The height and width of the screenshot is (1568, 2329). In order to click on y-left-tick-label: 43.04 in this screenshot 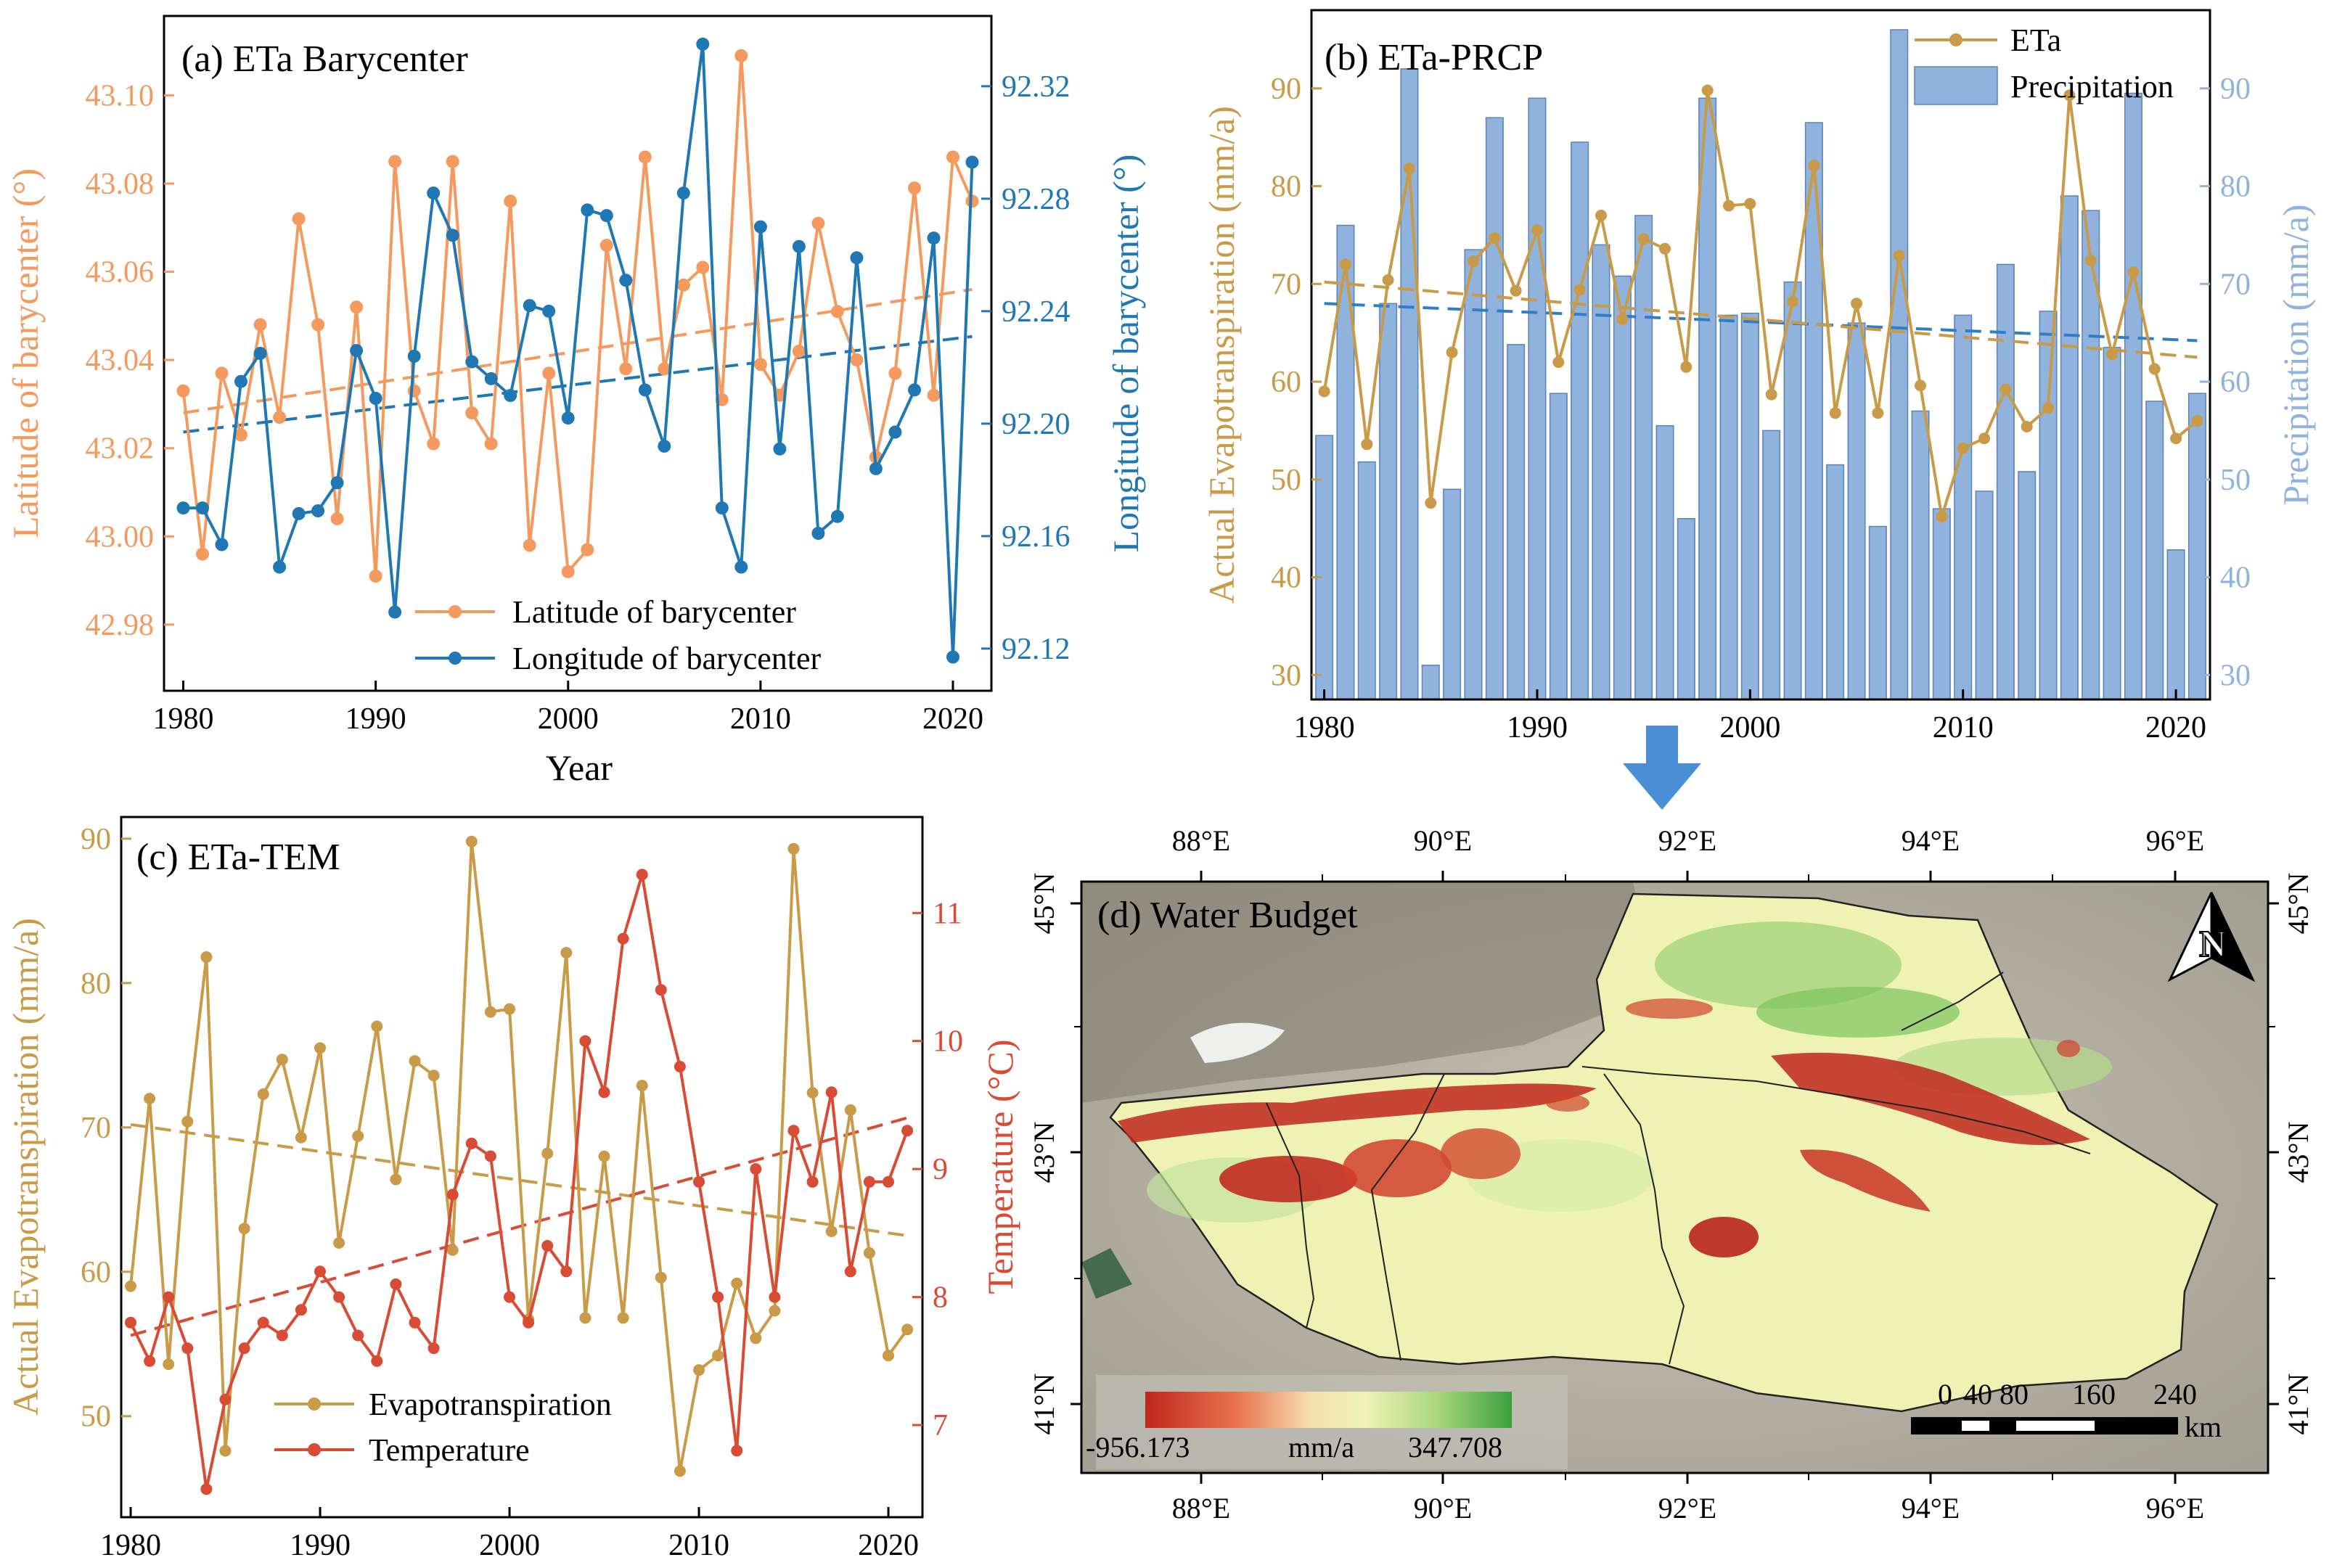, I will do `click(120, 360)`.